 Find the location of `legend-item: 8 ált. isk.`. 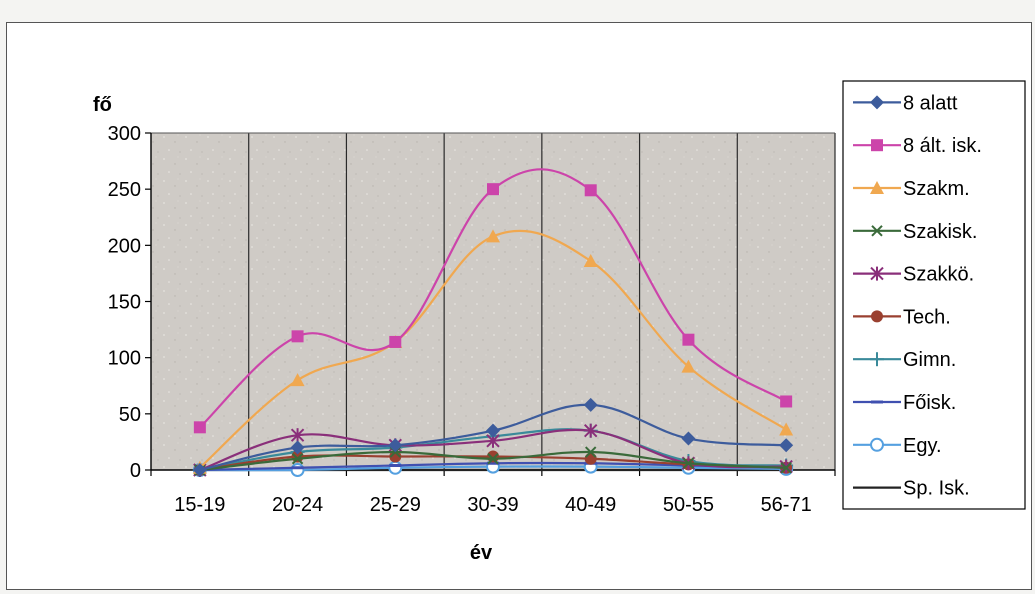

legend-item: 8 ált. isk. is located at coordinates (917, 146).